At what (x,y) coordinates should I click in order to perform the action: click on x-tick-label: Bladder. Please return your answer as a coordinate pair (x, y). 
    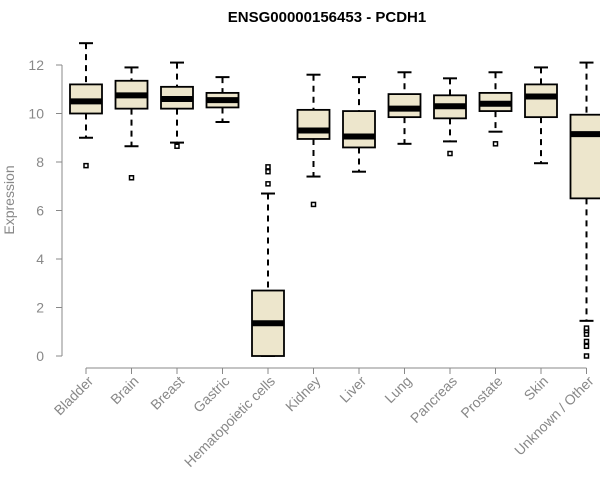
    Looking at the image, I should click on (74, 396).